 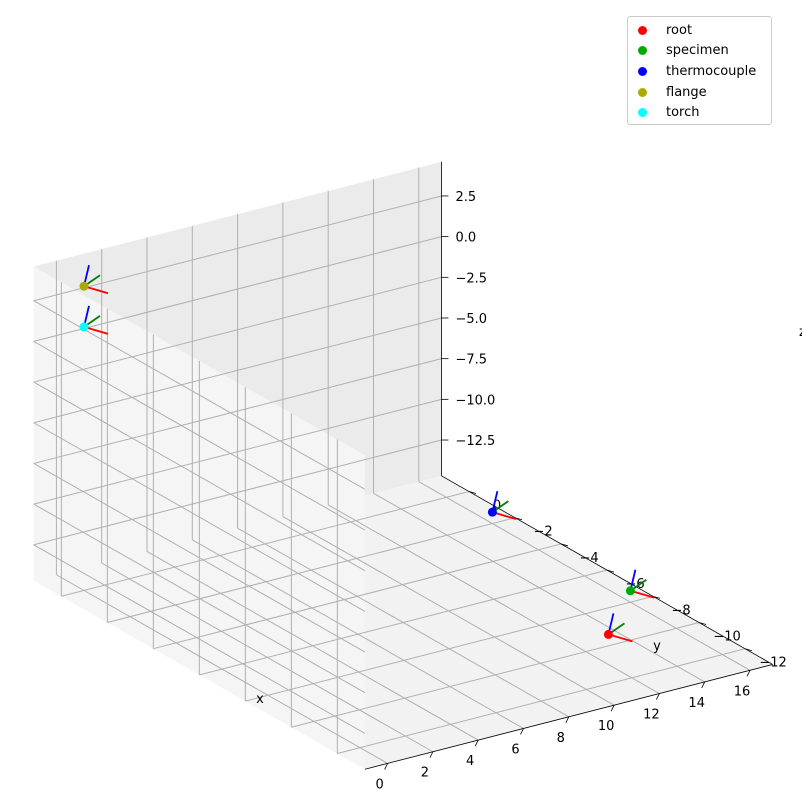 What do you see at coordinates (726, 637) in the screenshot?
I see `y-tick-label: −10` at bounding box center [726, 637].